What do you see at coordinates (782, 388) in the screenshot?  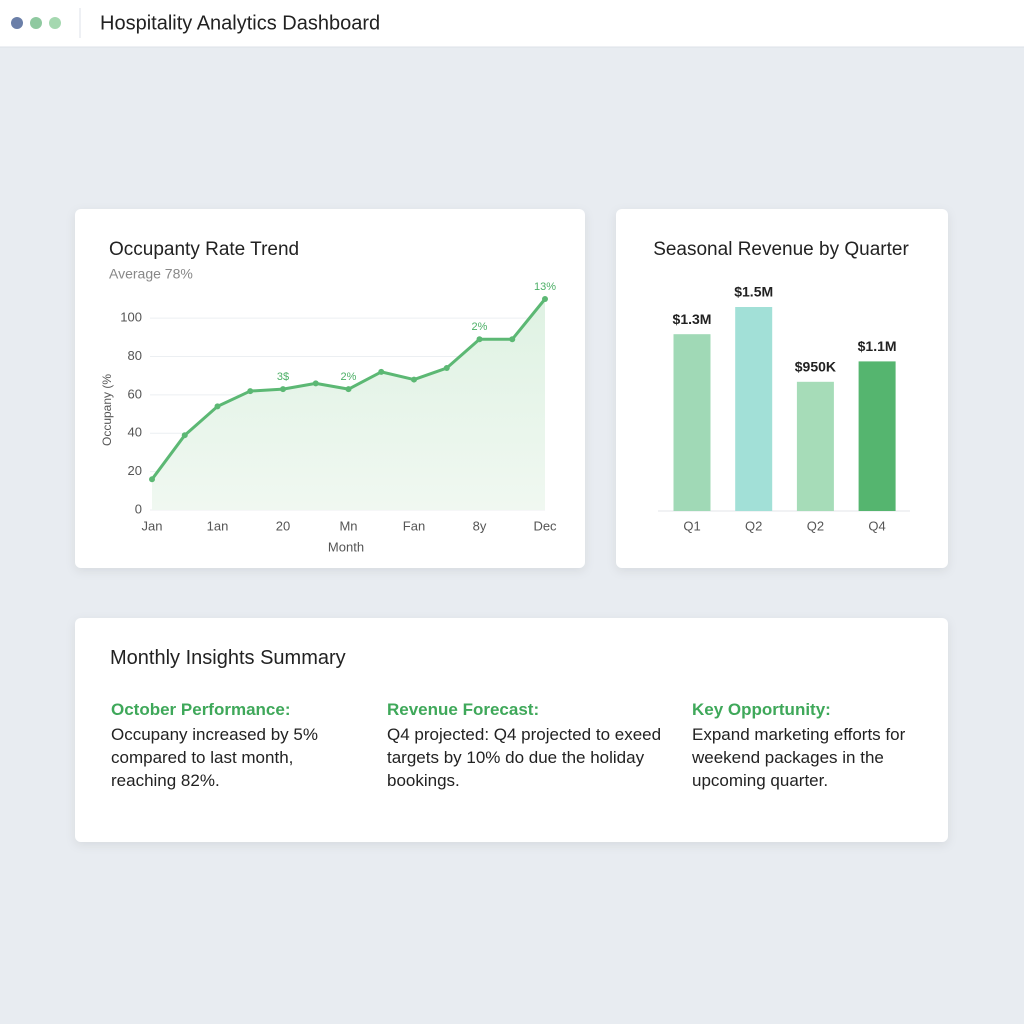 I see `card` at bounding box center [782, 388].